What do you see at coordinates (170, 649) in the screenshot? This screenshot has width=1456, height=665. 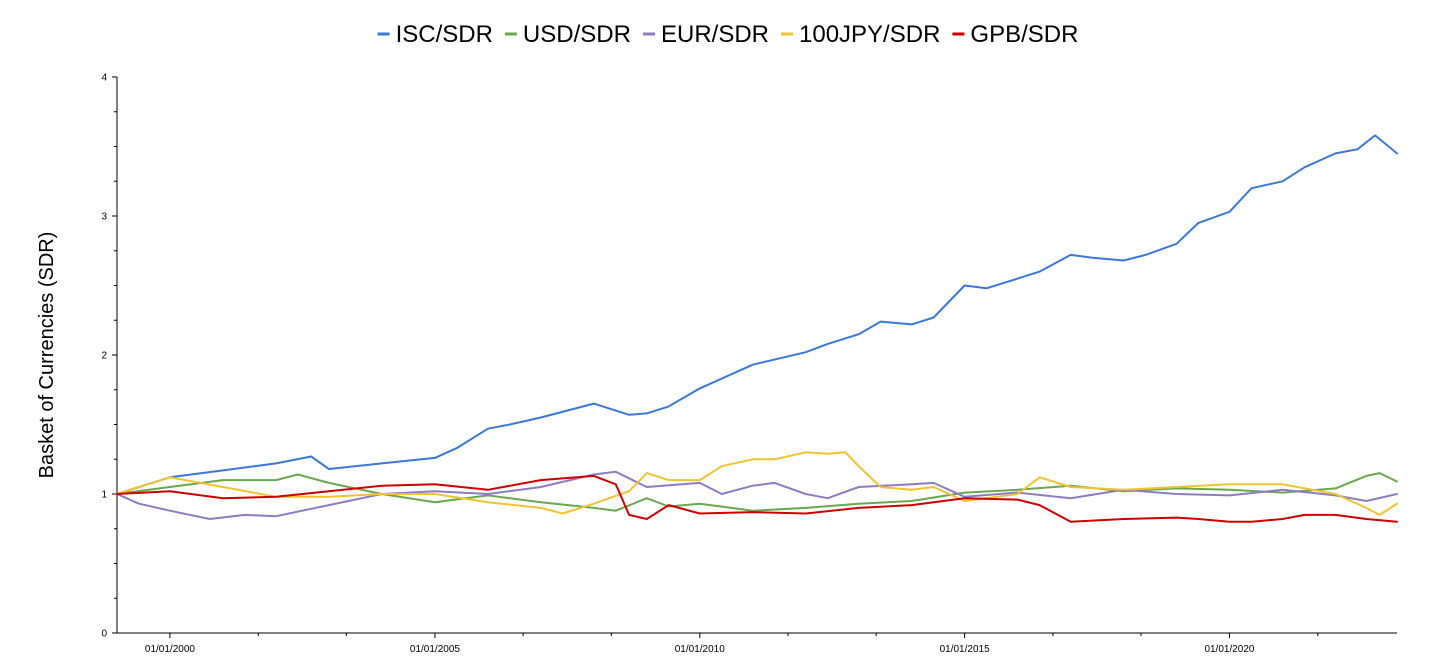 I see `x-tick-label: 01/01/2000` at bounding box center [170, 649].